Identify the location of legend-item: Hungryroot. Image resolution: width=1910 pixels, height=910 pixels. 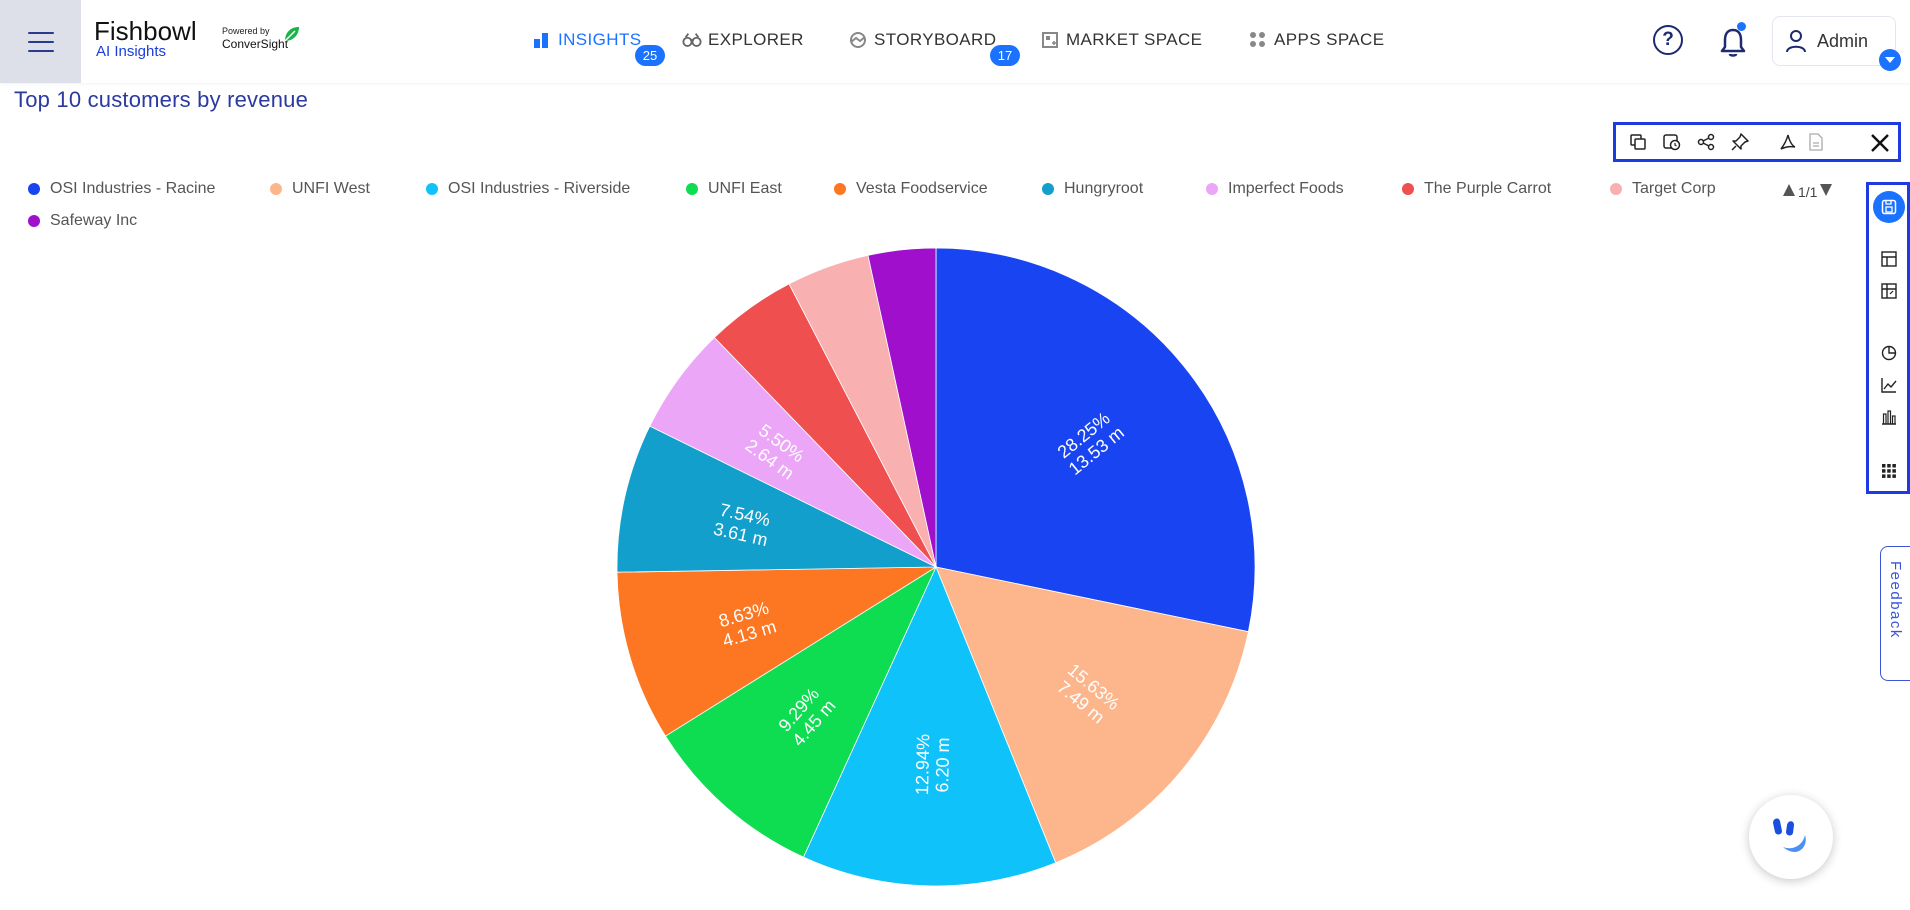
(1092, 189).